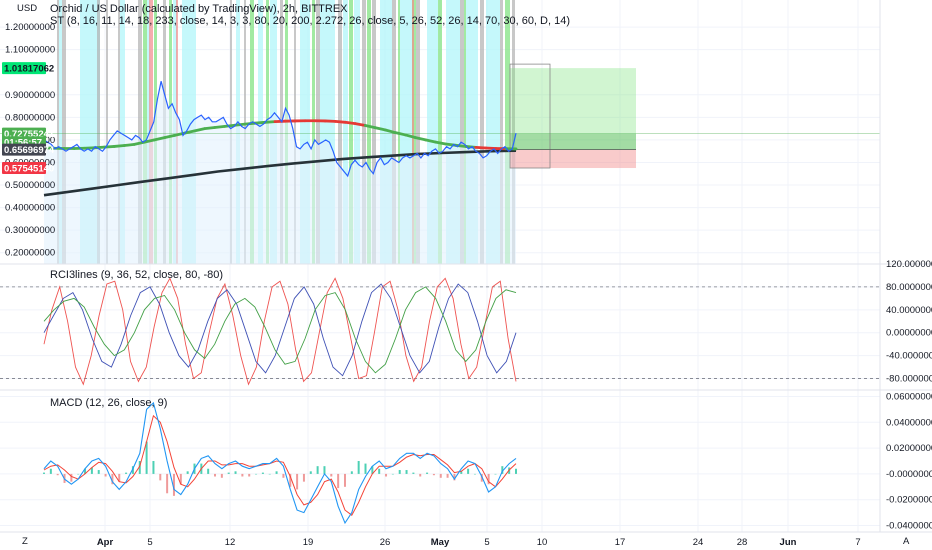 This screenshot has width=932, height=550. What do you see at coordinates (909, 448) in the screenshot?
I see `indicator-tick-label: 0.02000000` at bounding box center [909, 448].